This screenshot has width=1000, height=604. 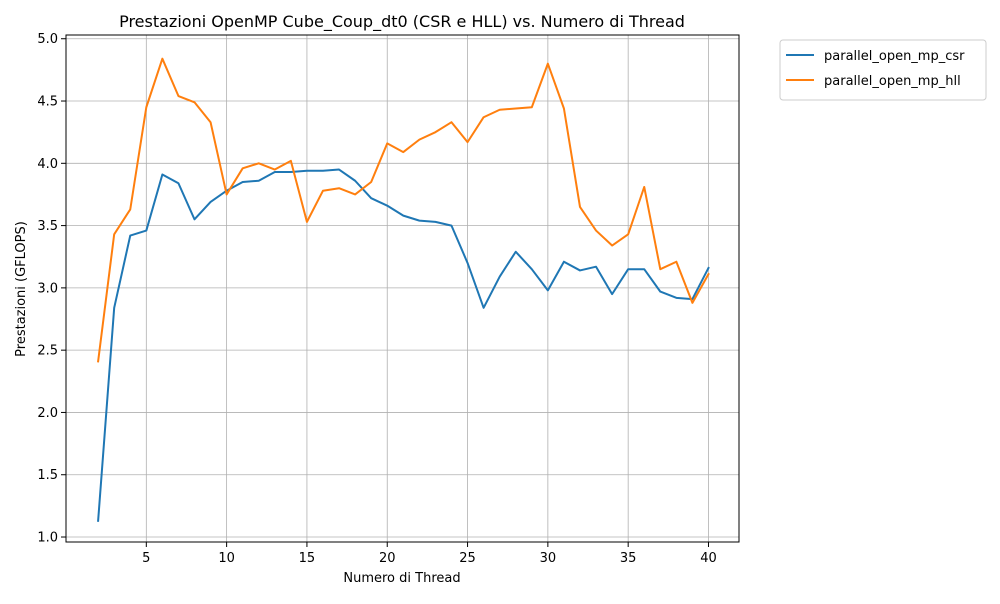 I want to click on x-tick-label: 20, so click(x=387, y=558).